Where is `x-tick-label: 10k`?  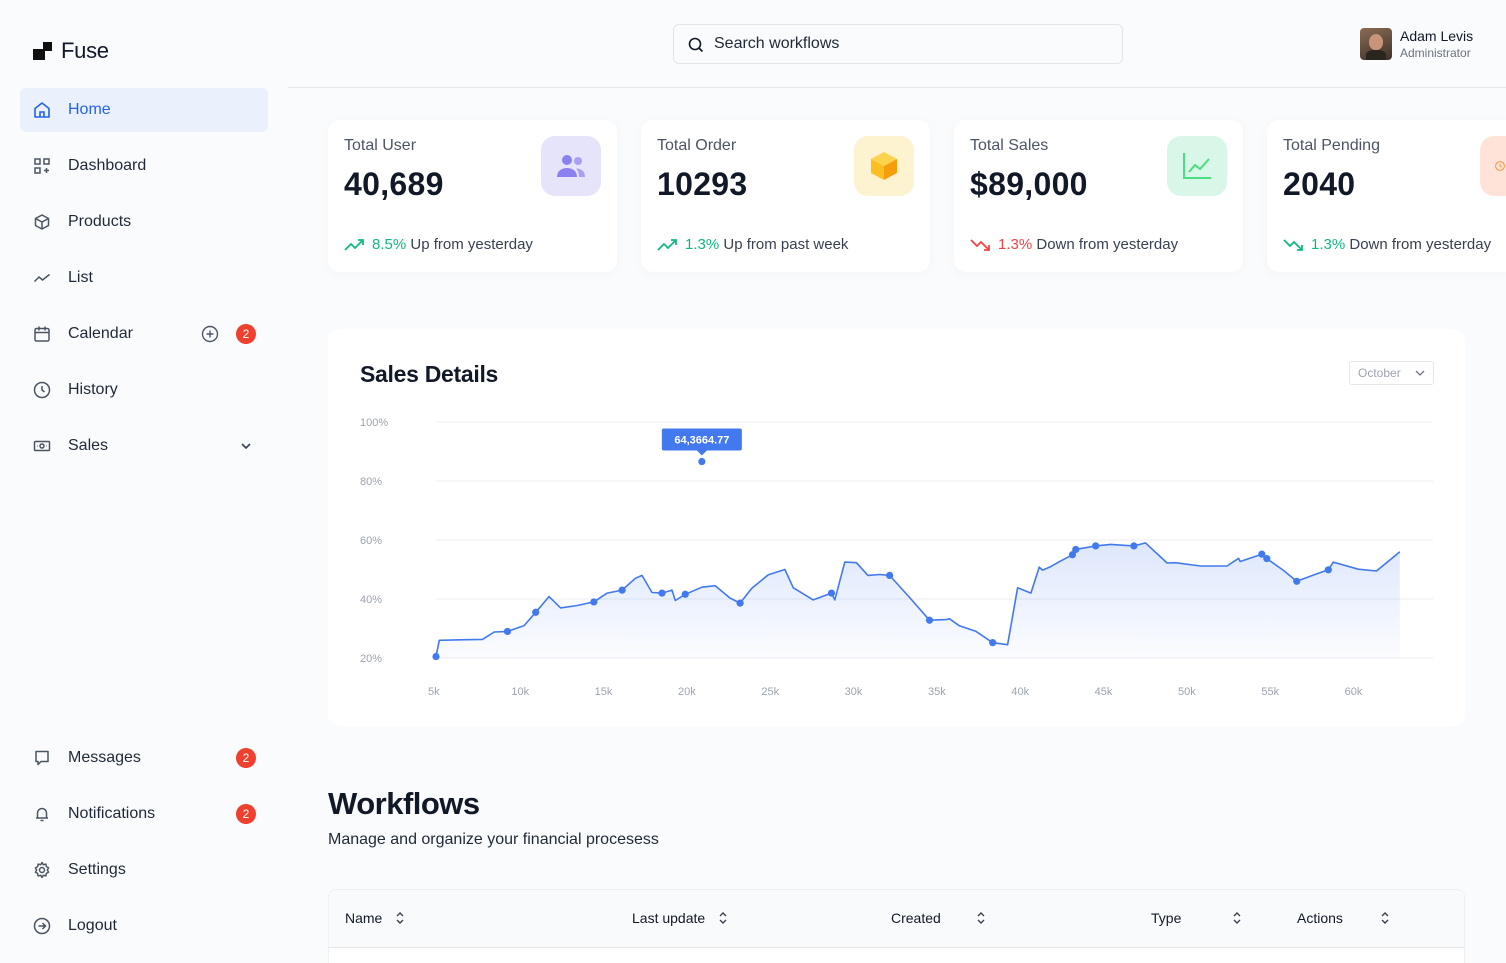 x-tick-label: 10k is located at coordinates (520, 692).